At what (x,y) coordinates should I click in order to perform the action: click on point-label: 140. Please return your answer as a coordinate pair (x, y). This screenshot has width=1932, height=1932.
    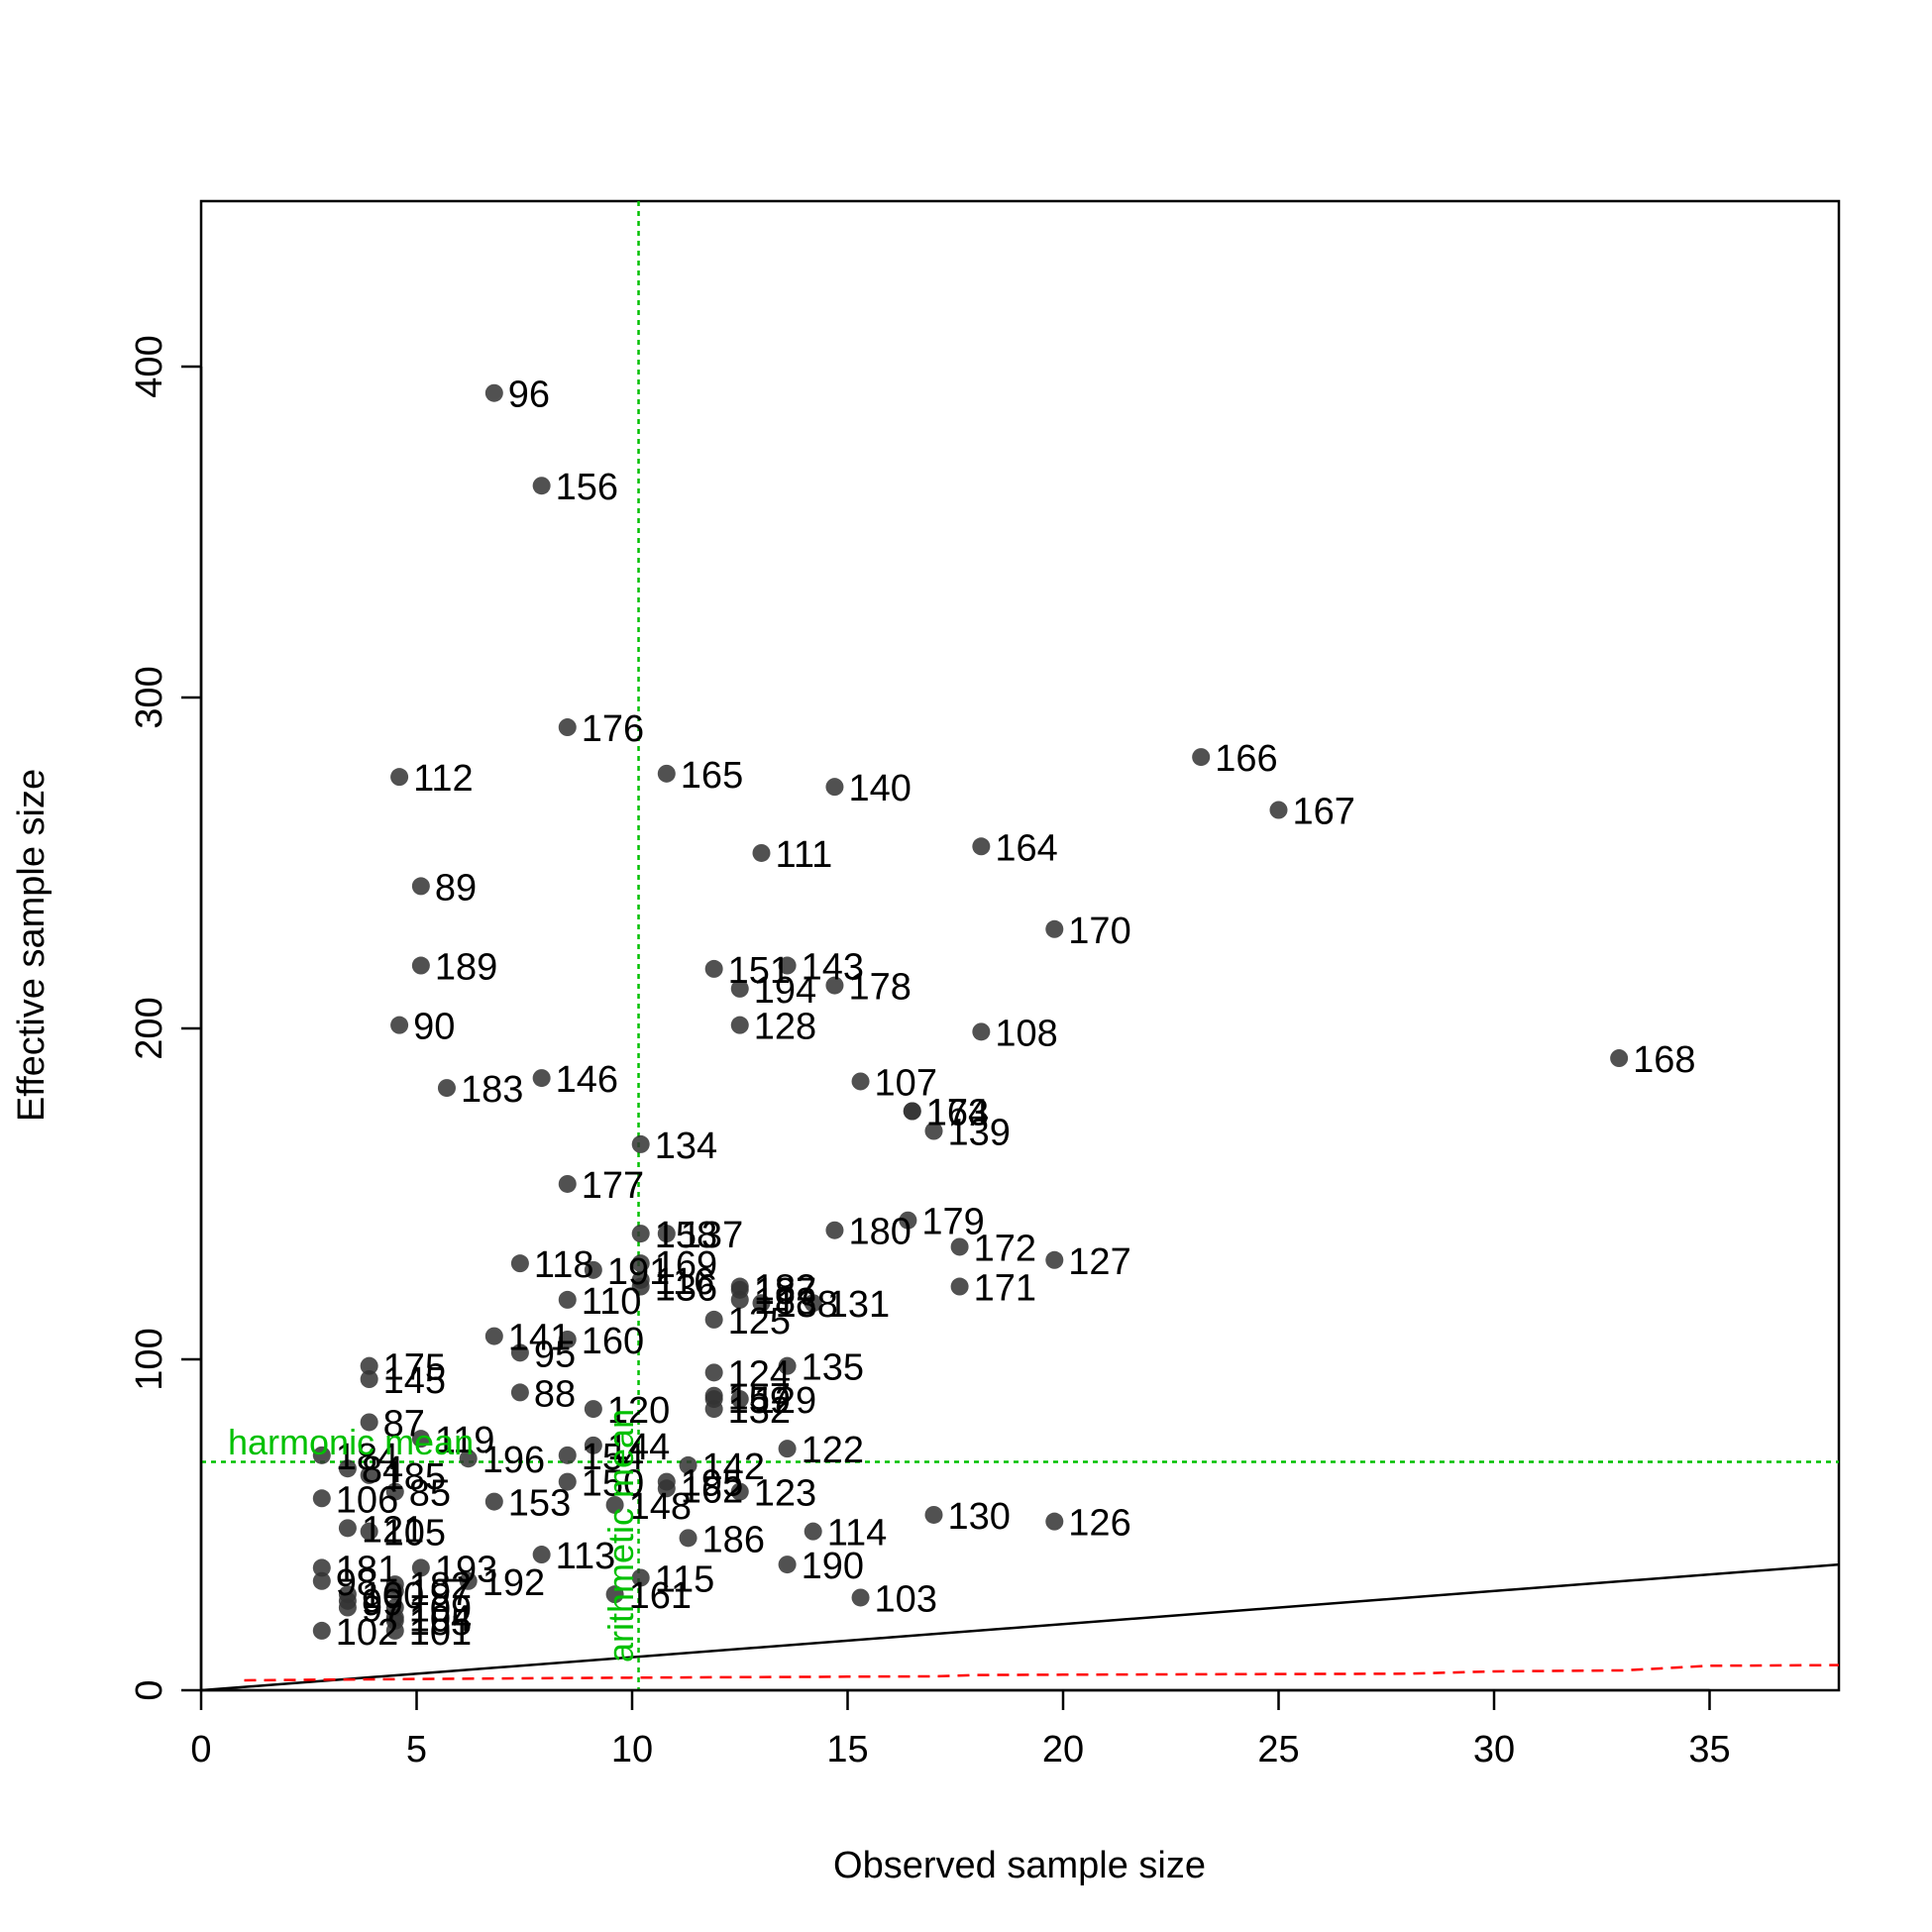
    Looking at the image, I should click on (879, 788).